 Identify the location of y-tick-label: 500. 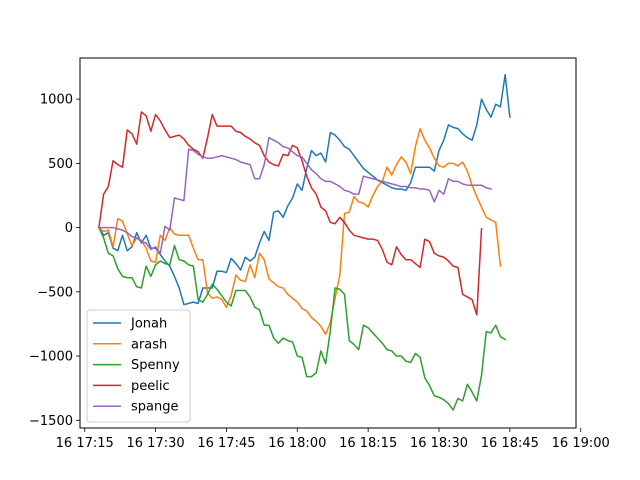
(60, 164).